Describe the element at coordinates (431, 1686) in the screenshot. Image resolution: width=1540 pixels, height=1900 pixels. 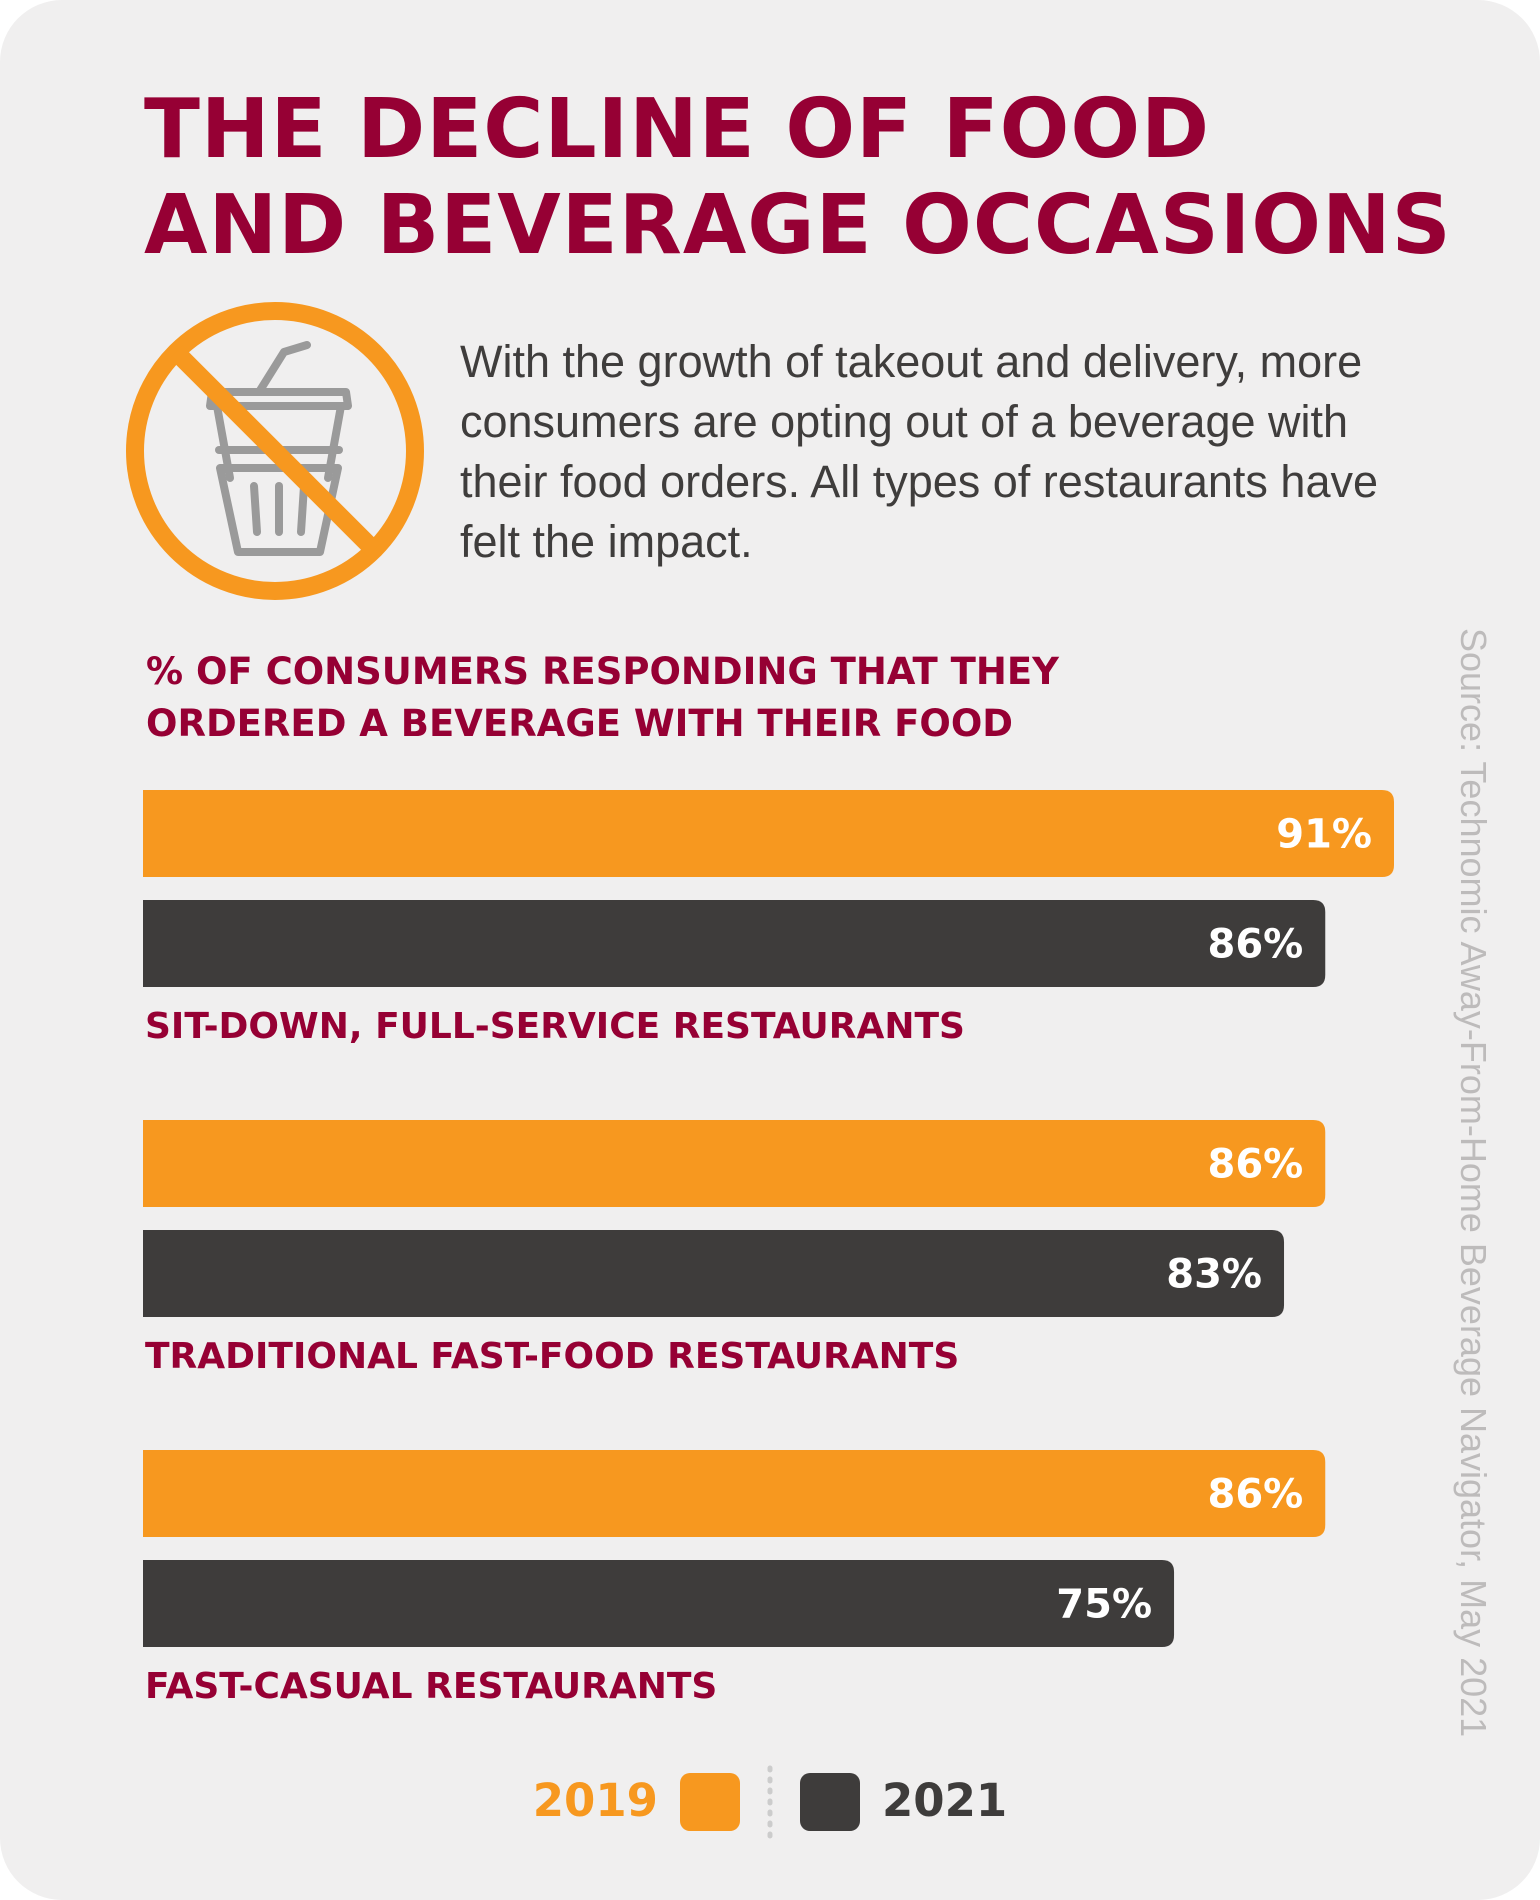
I see `category-label-3: FAST-CASUAL RESTAURANTS` at that location.